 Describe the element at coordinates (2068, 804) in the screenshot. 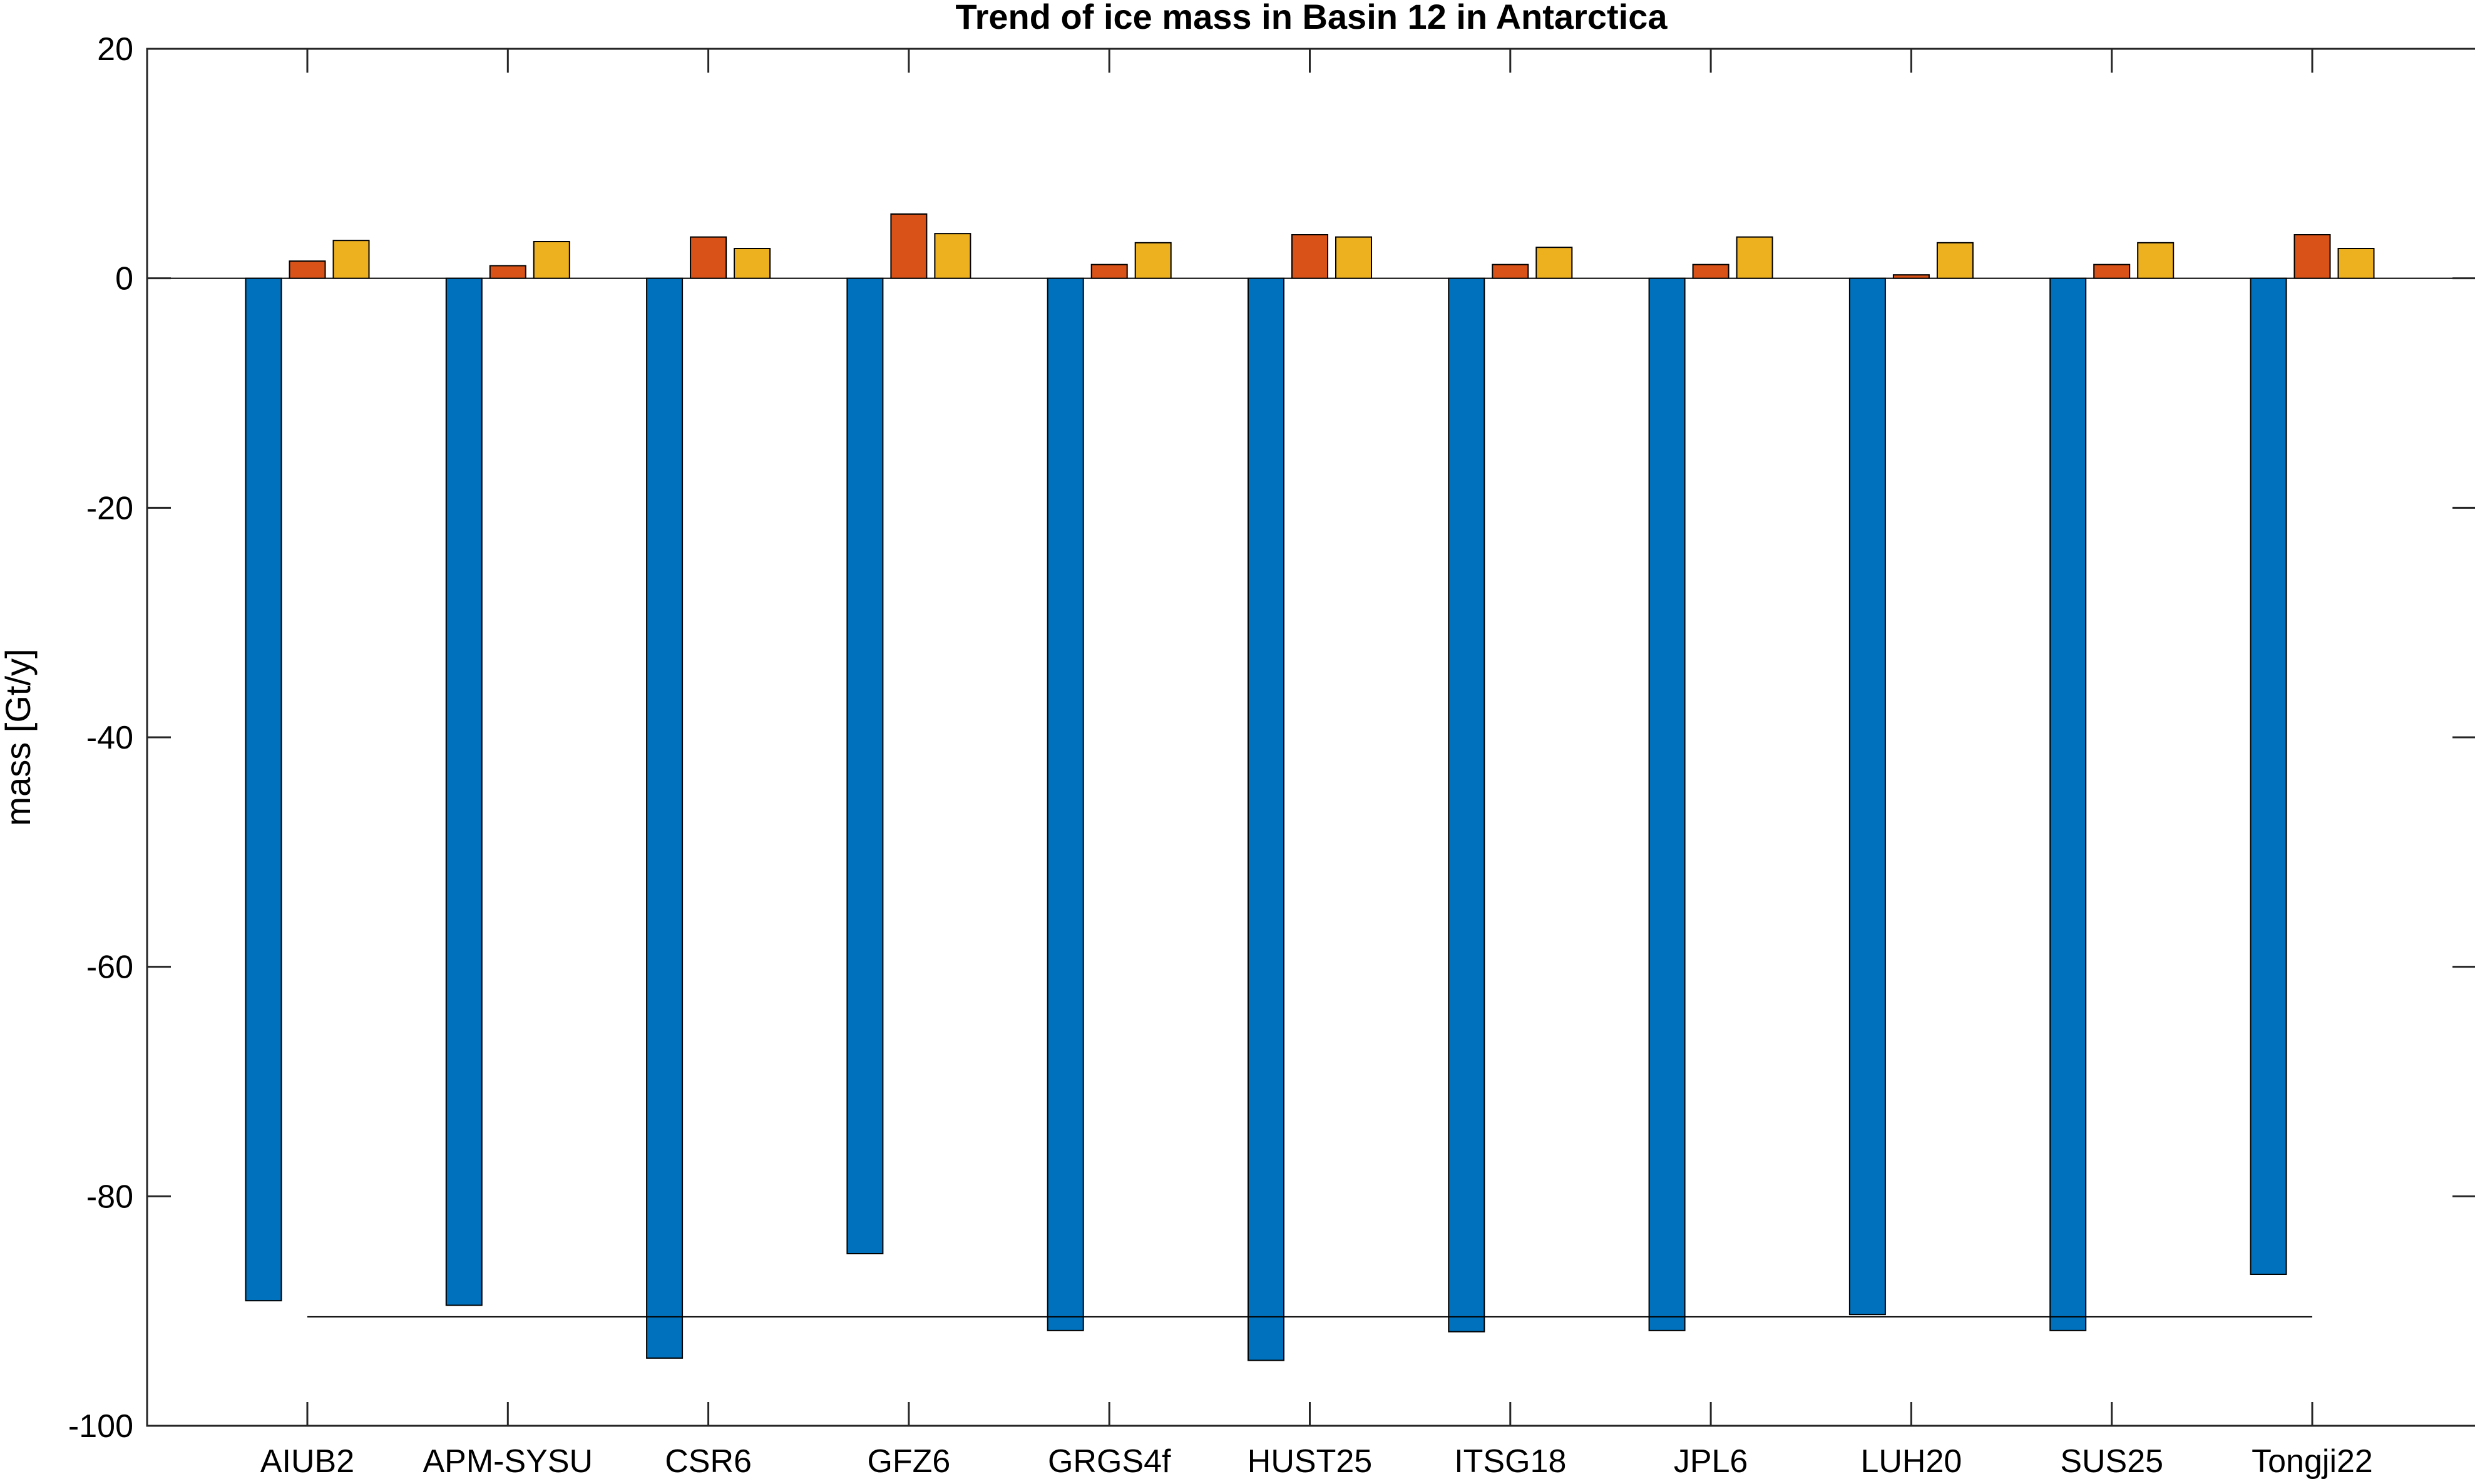

I see `bar-series-1-SUS25` at that location.